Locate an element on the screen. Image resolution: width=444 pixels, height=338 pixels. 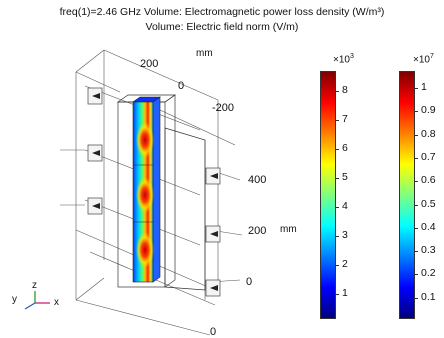
colorbar-tick-label: 0.3 is located at coordinates (428, 250).